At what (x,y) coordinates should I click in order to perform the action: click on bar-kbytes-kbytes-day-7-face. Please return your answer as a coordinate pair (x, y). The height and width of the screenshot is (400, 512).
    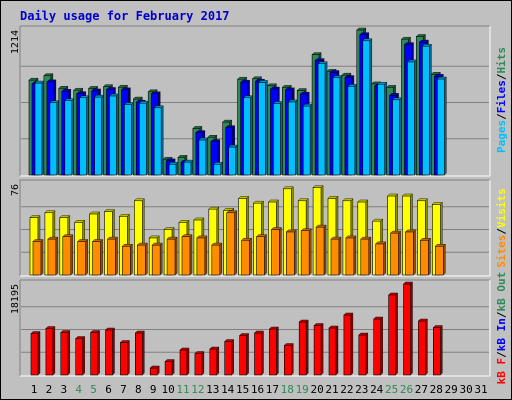
    Looking at the image, I should click on (124, 359).